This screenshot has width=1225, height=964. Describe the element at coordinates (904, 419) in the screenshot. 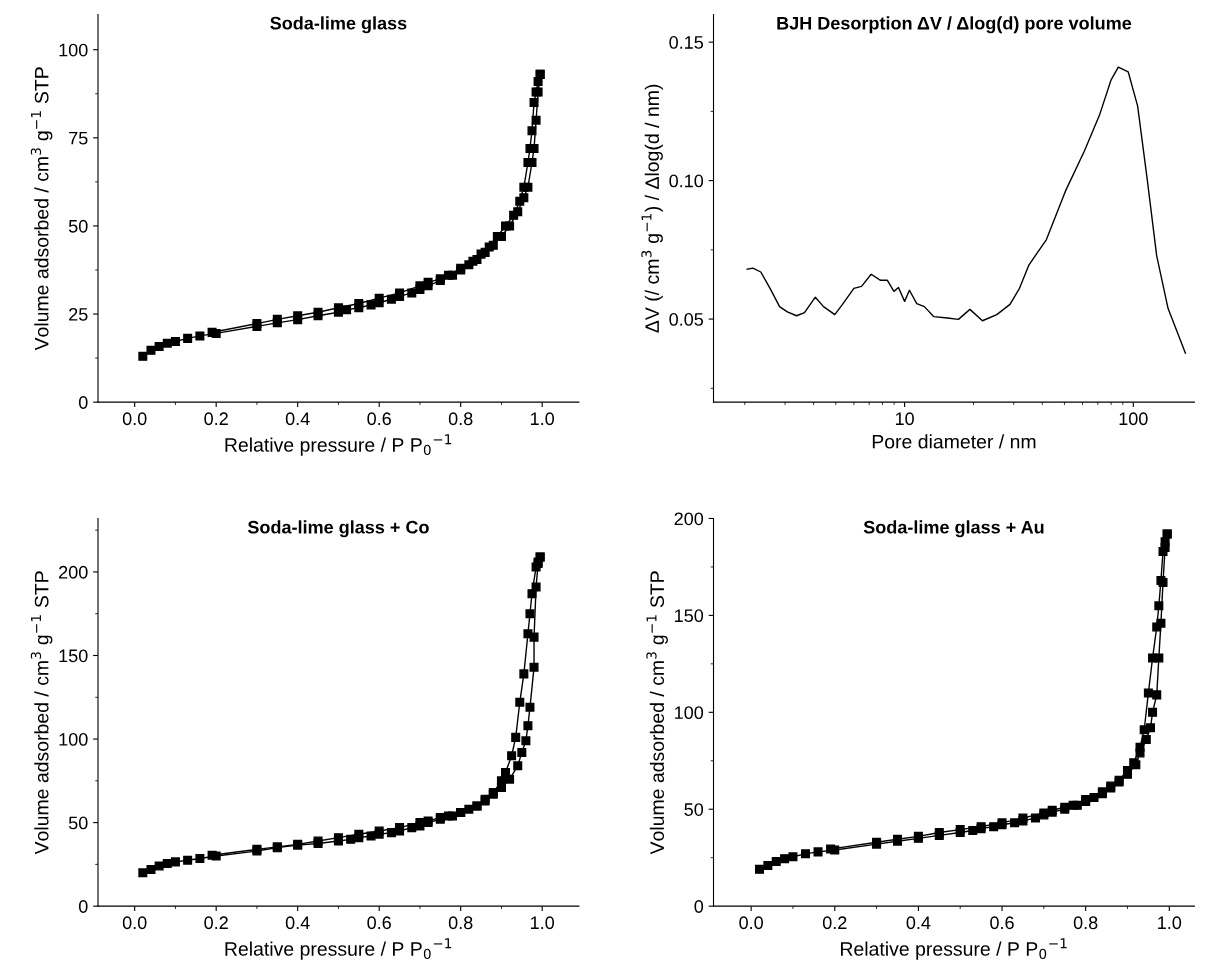

I see `x-tick-label: 10` at that location.